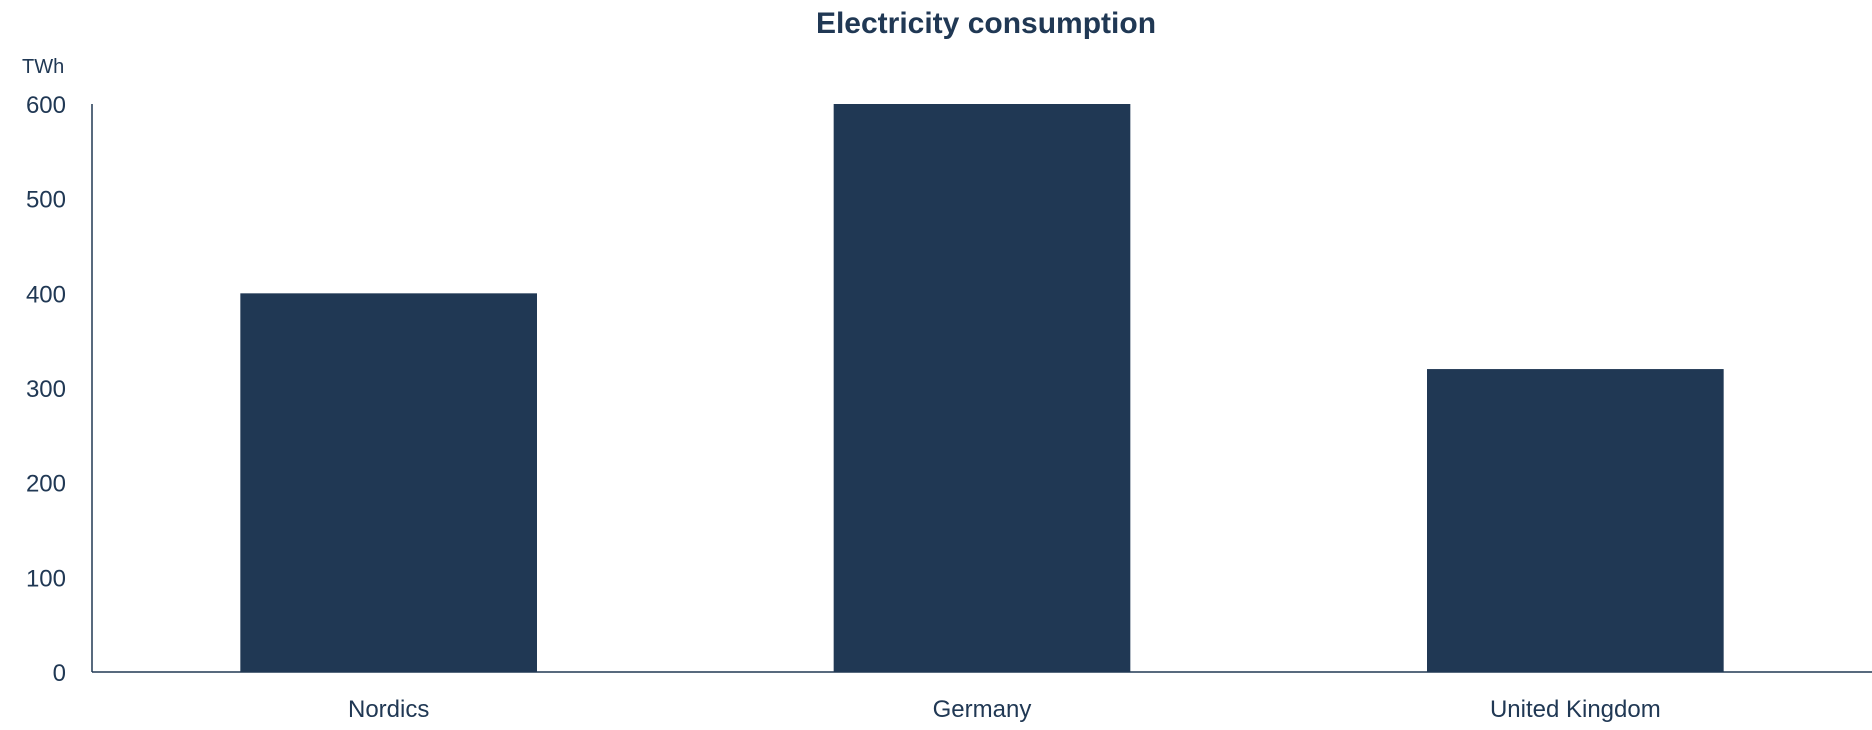 The width and height of the screenshot is (1872, 730). What do you see at coordinates (43, 67) in the screenshot?
I see `y-axis-label: TWh` at bounding box center [43, 67].